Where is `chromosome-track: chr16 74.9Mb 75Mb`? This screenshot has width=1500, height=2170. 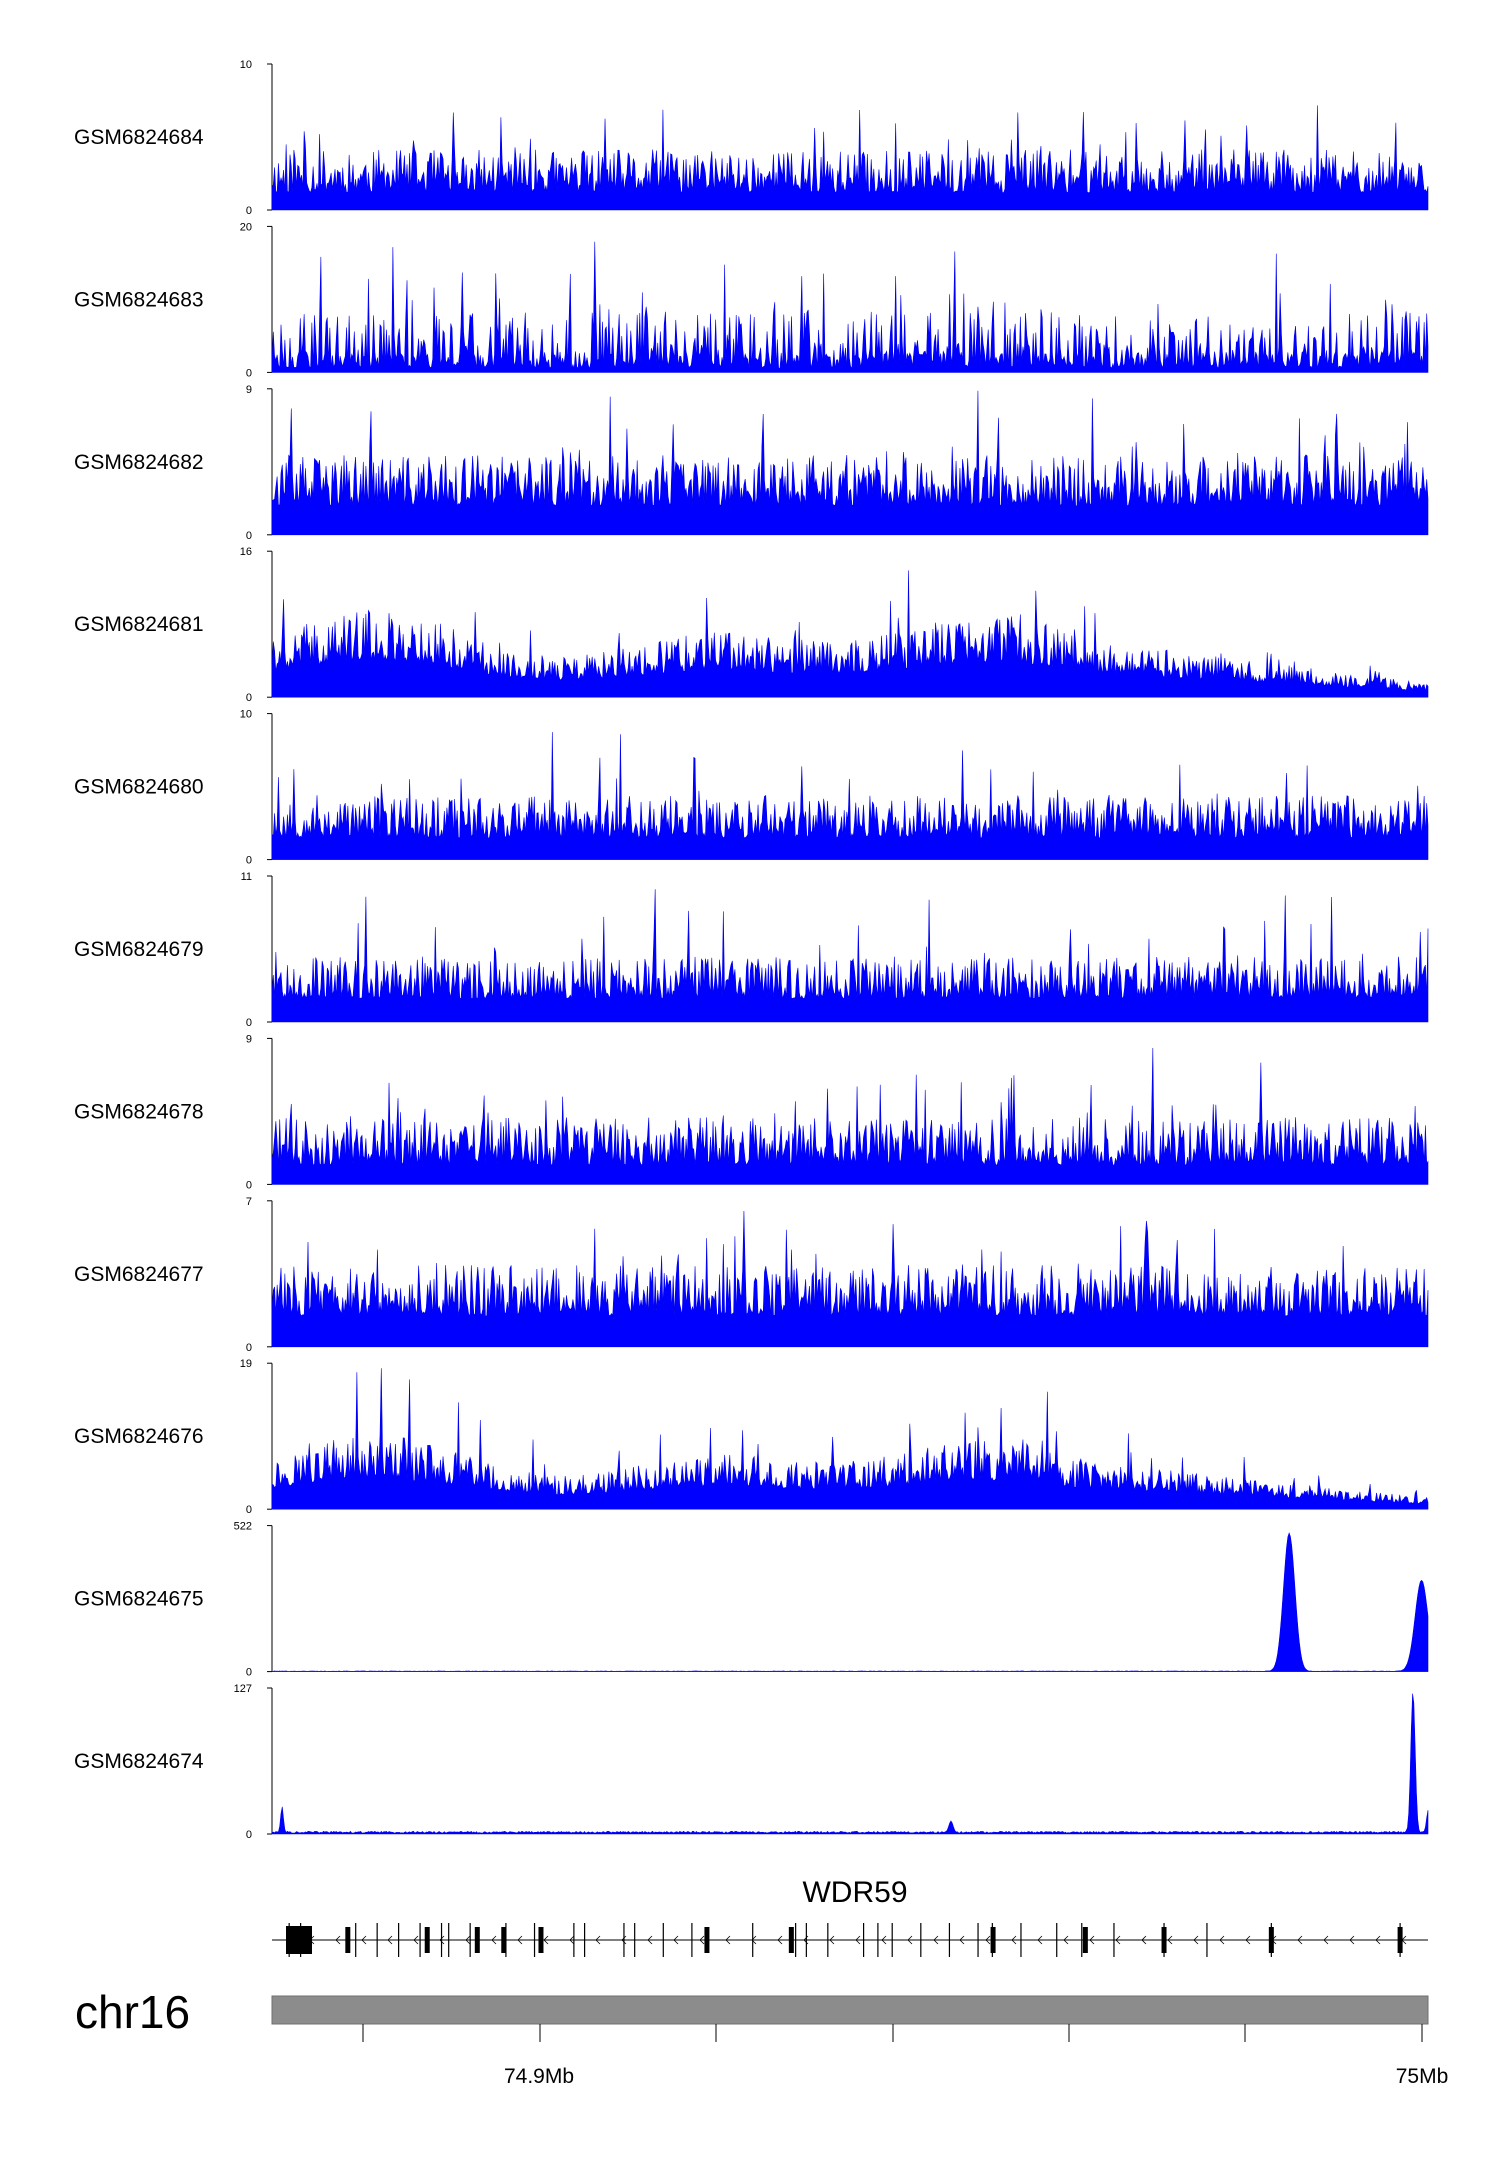 chromosome-track: chr16 74.9Mb 75Mb is located at coordinates (761, 2037).